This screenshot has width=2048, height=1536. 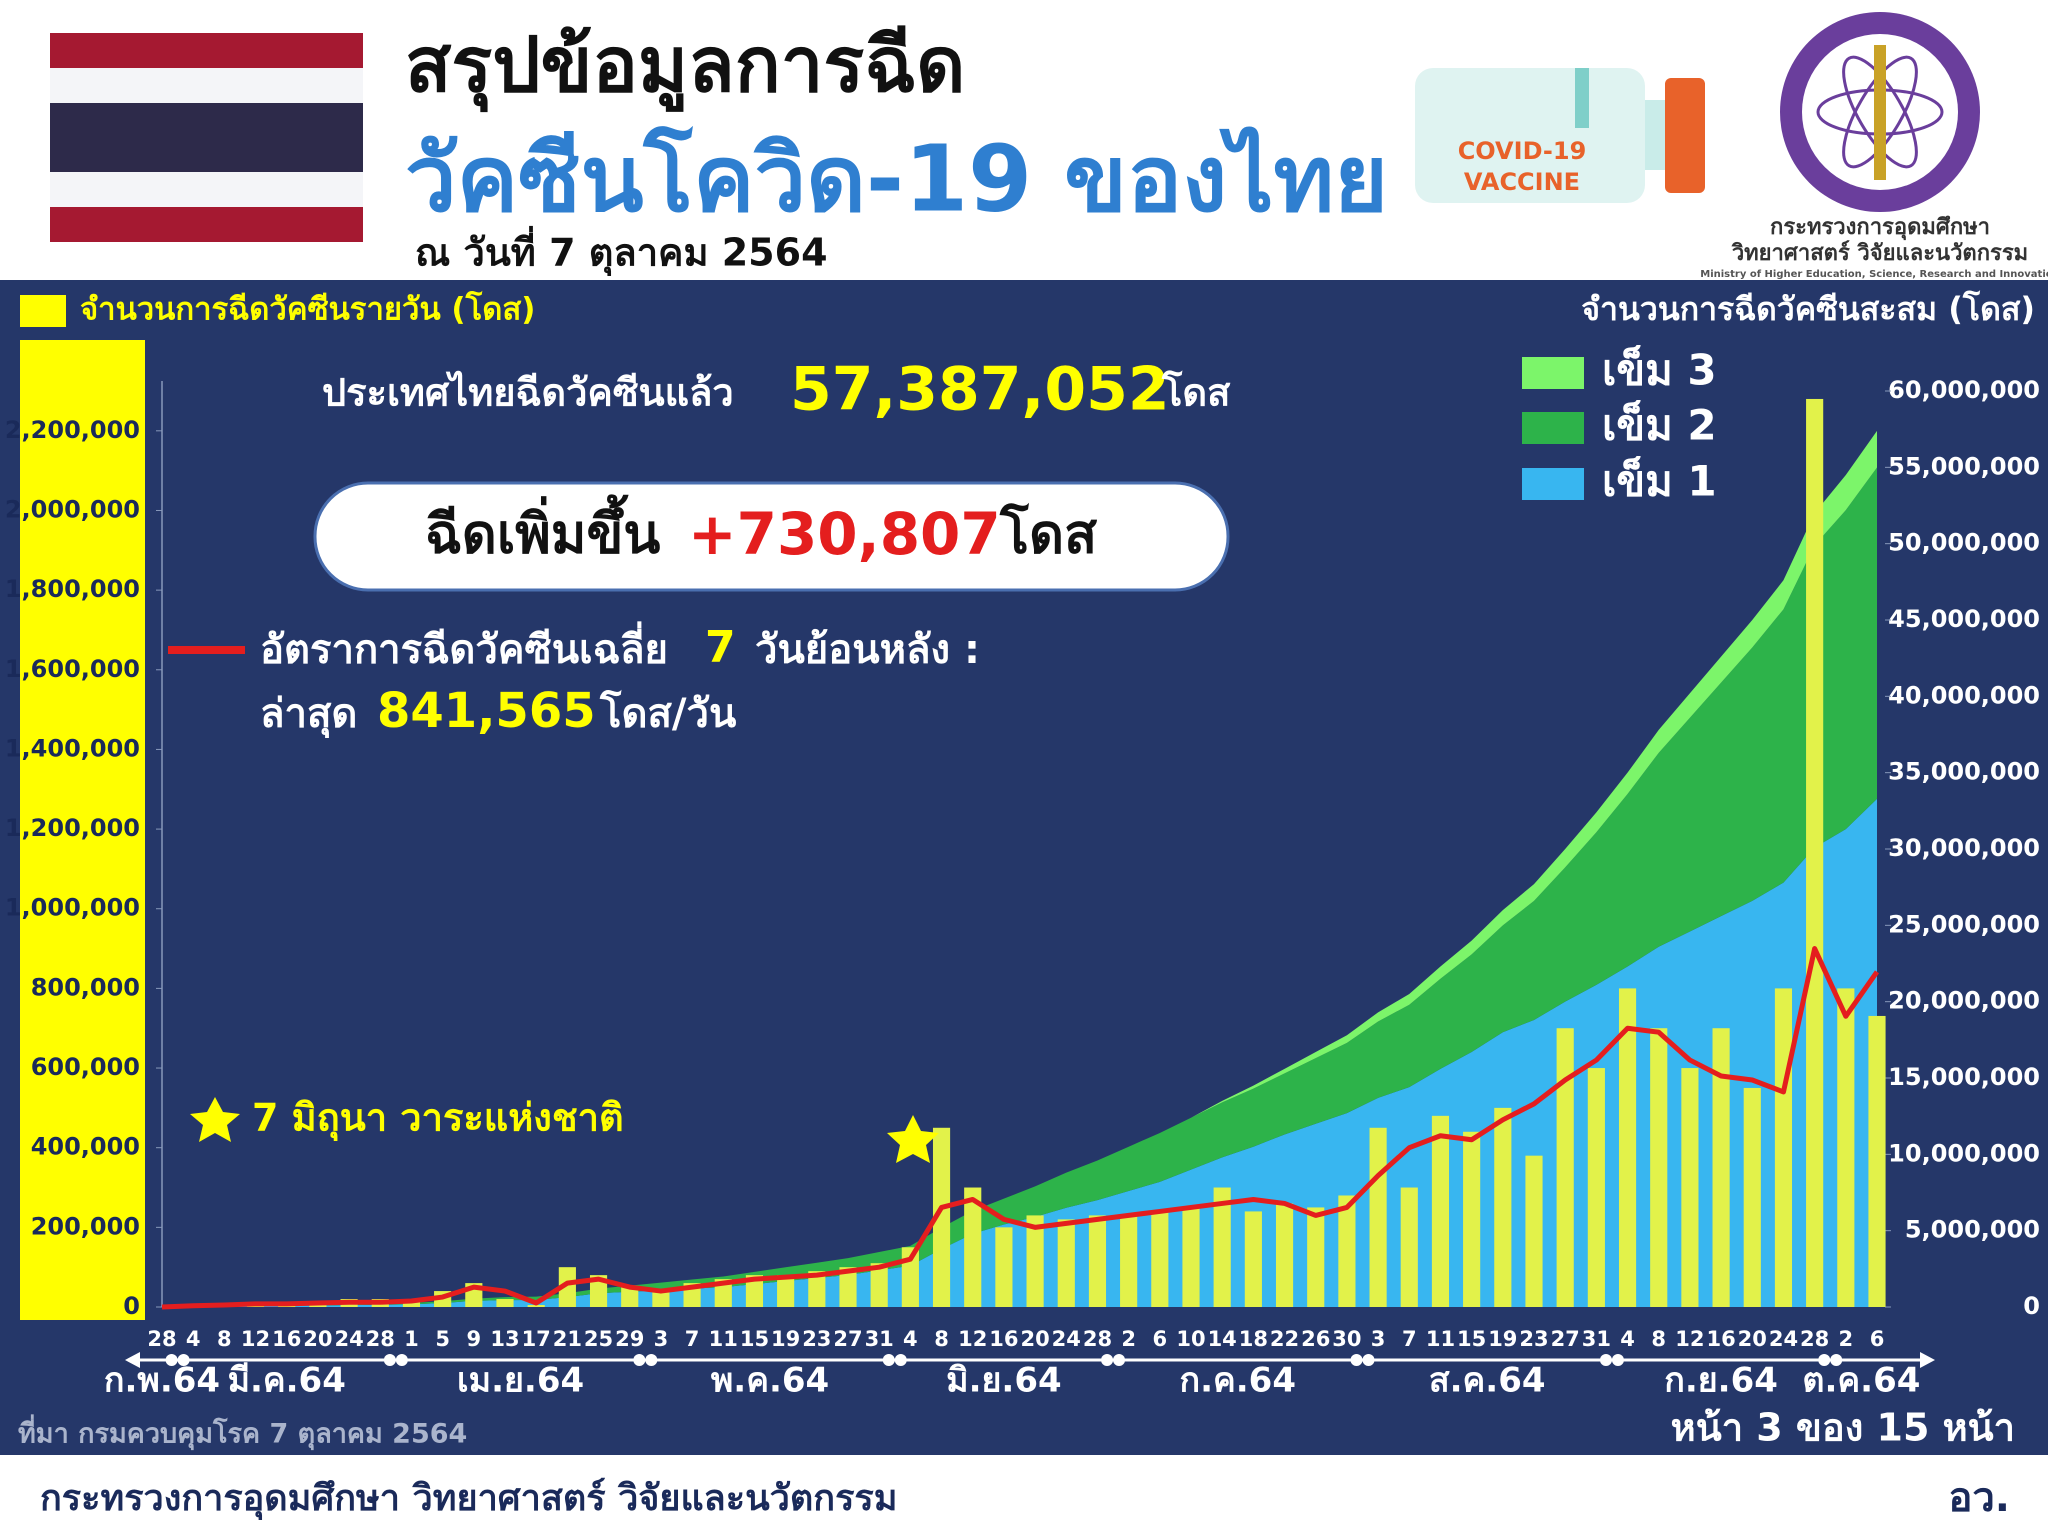 I want to click on y2-tick-label: 35,000,000, so click(x=1964, y=772).